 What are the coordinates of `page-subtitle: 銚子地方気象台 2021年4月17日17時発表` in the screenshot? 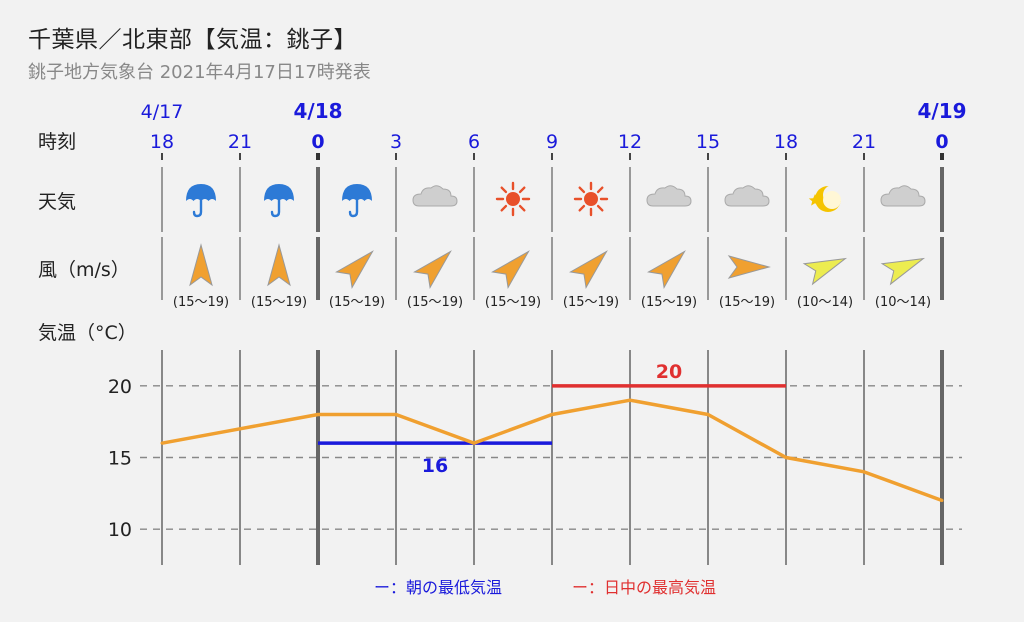 It's located at (199, 72).